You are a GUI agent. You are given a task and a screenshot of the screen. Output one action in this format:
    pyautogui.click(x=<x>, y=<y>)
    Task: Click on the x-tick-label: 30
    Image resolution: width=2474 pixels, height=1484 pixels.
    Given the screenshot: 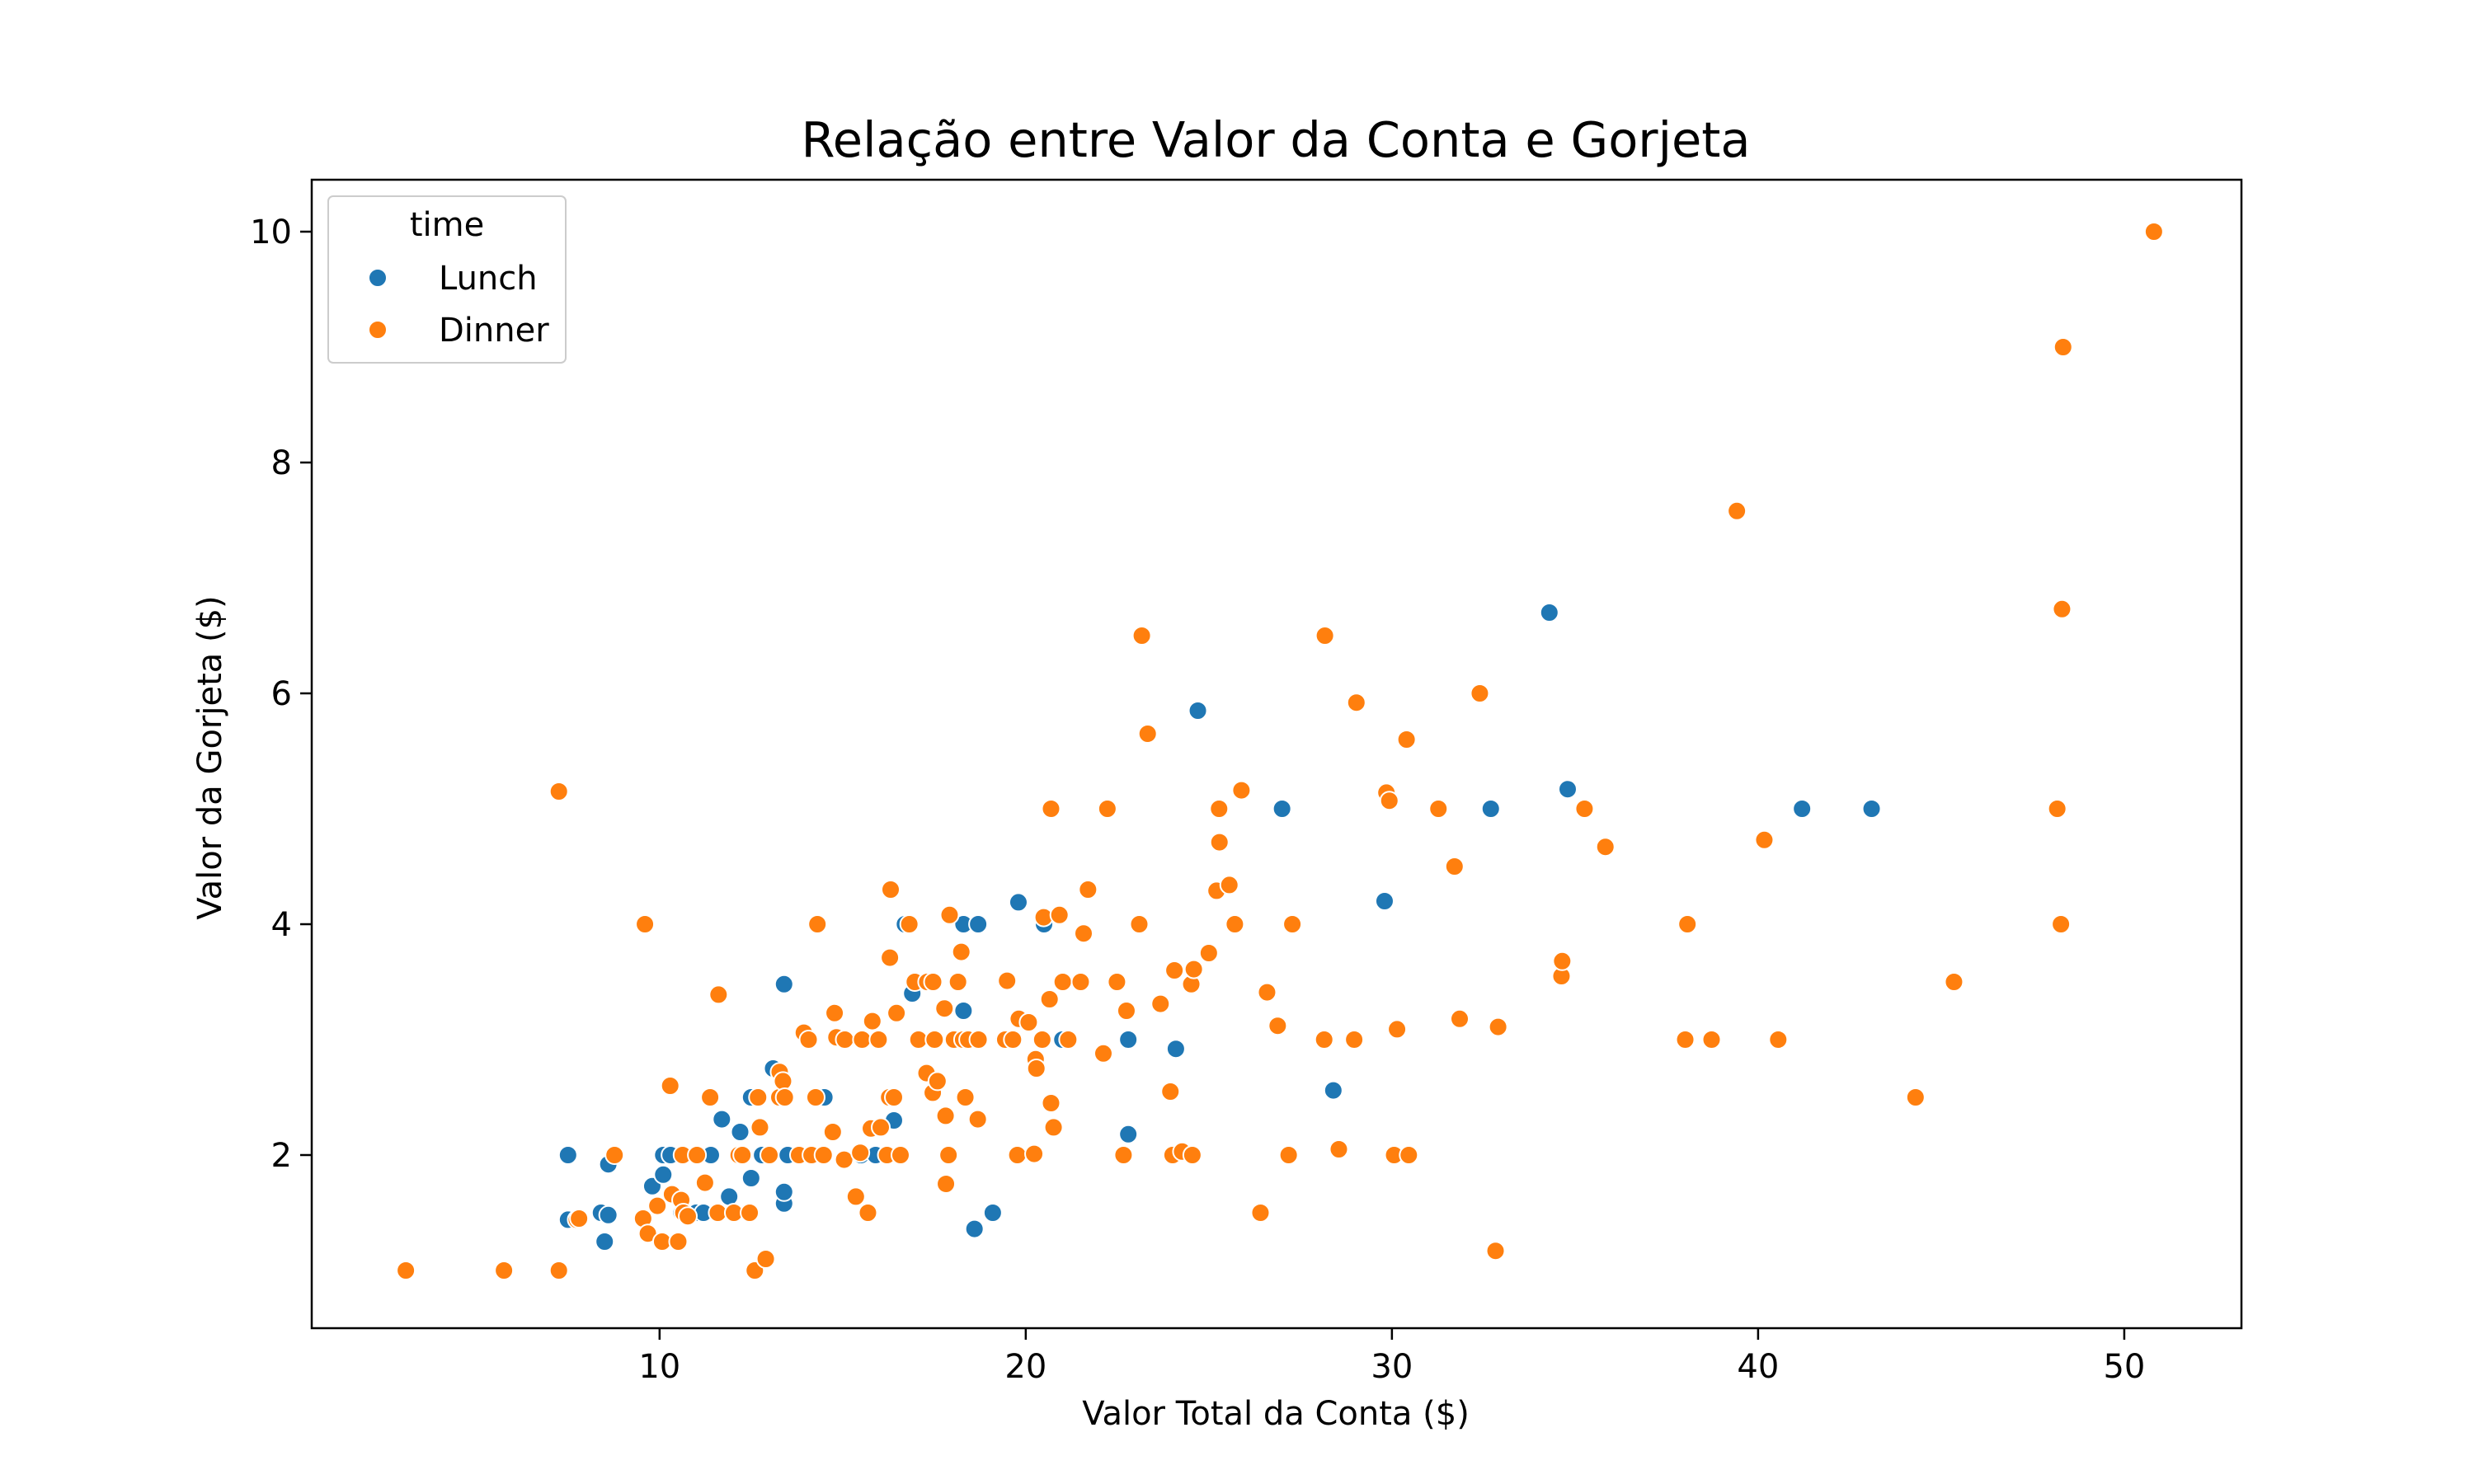 What is the action you would take?
    pyautogui.click(x=1392, y=1367)
    